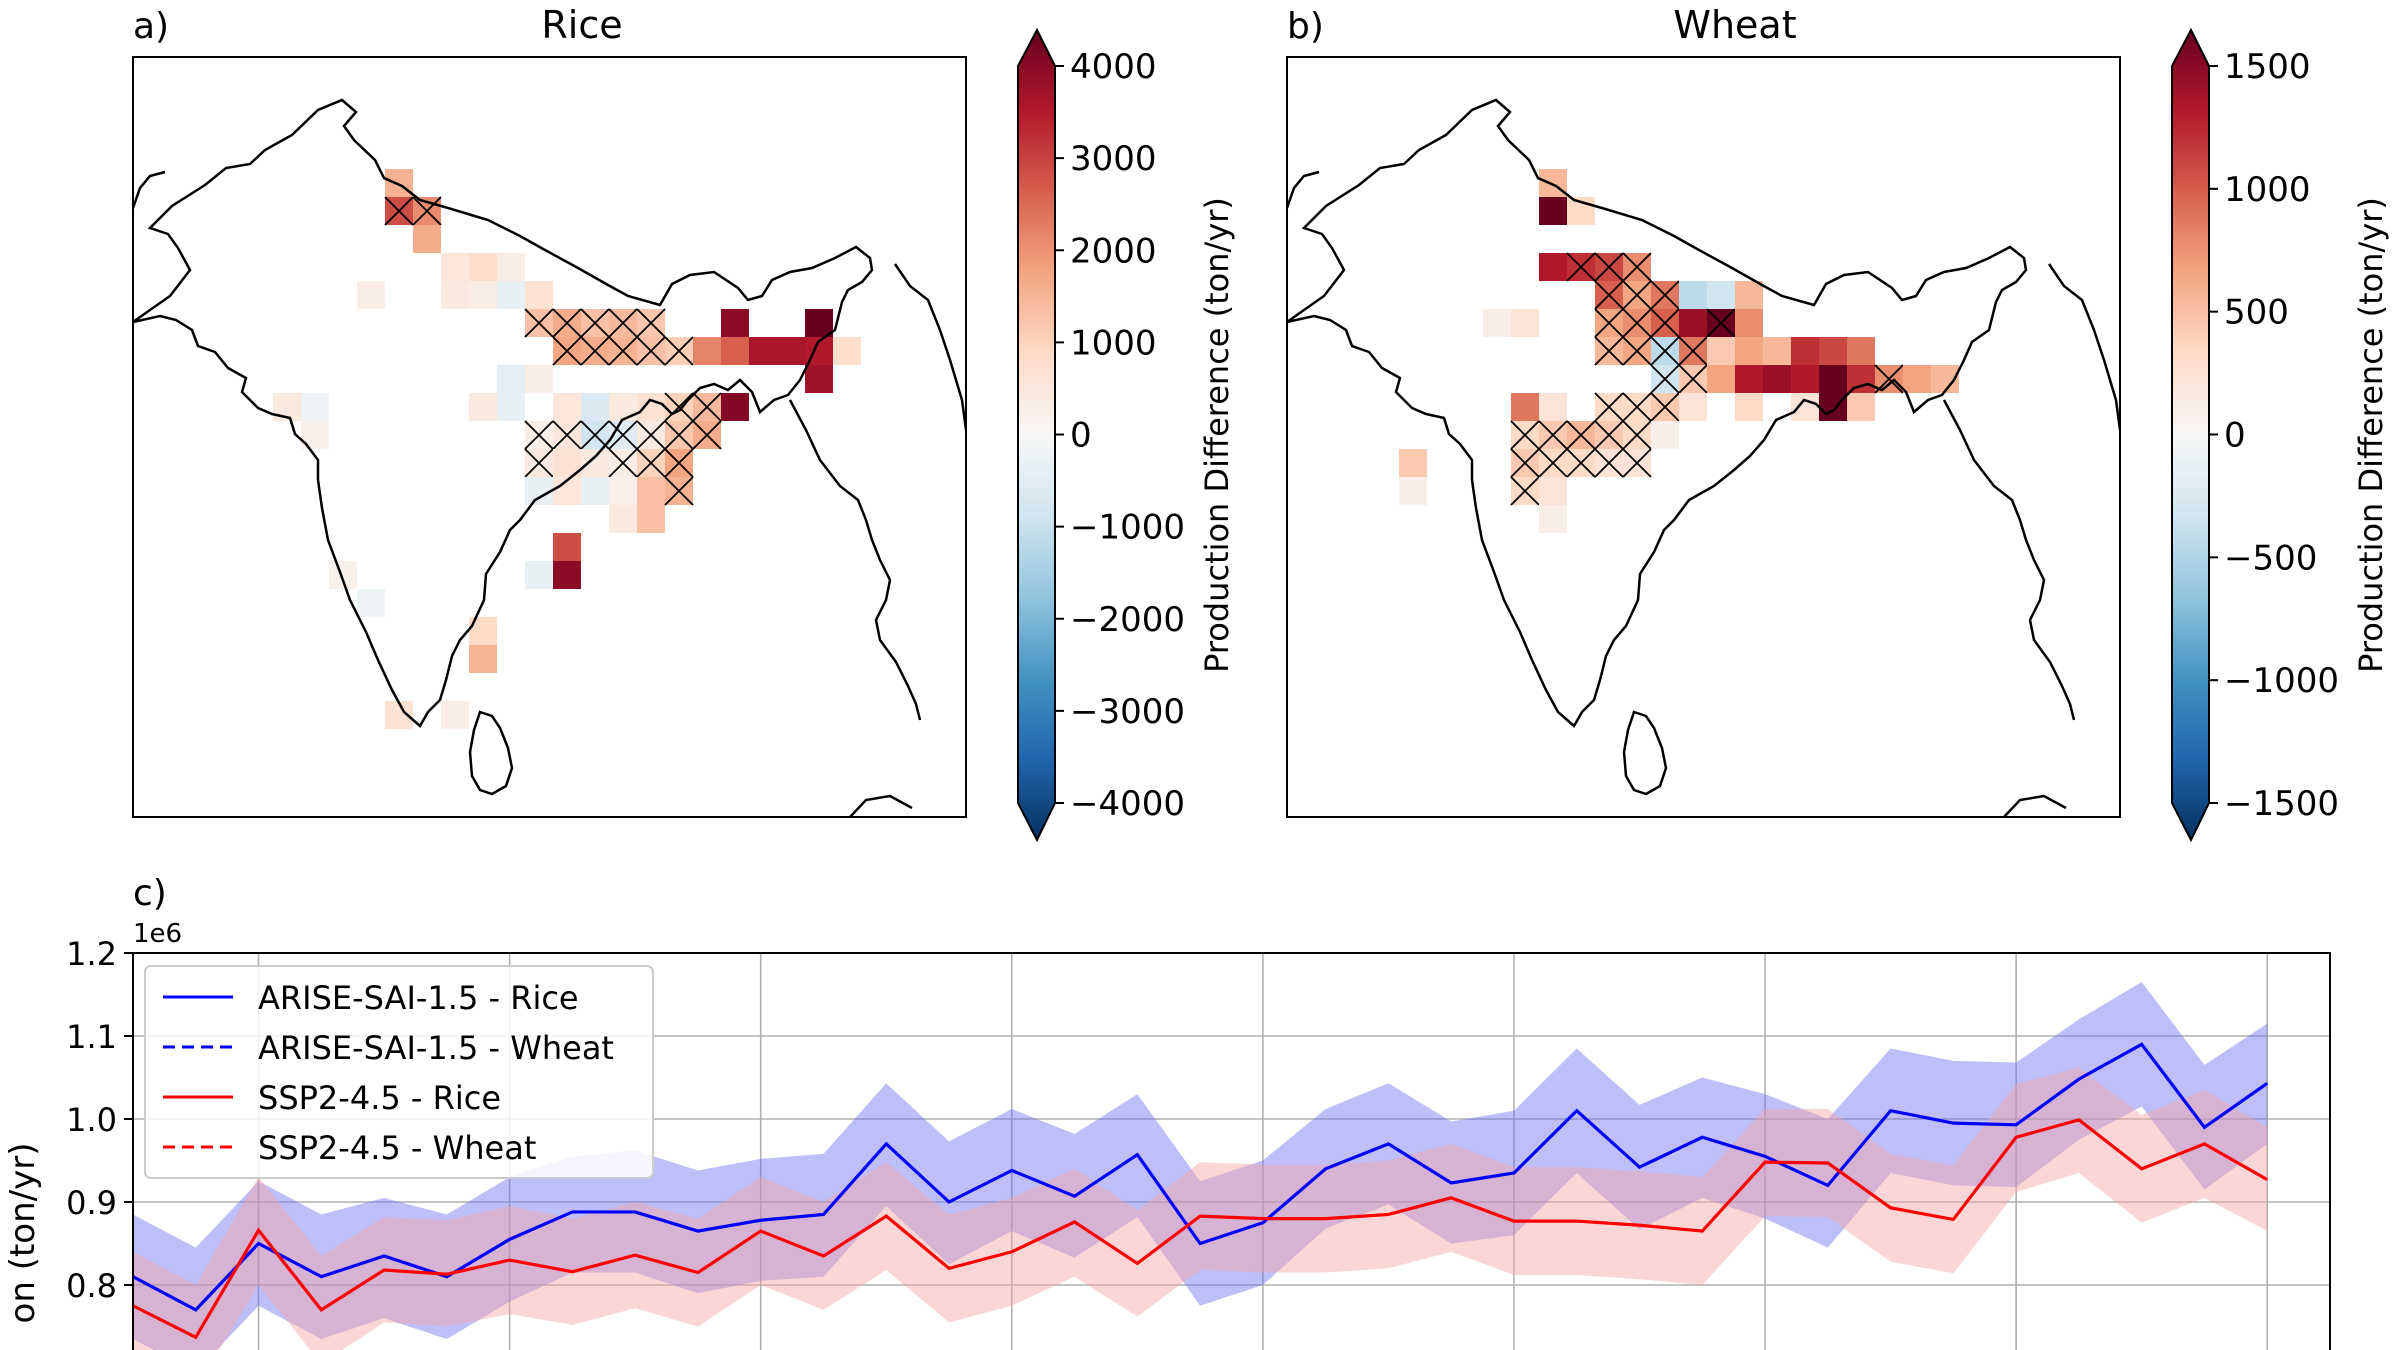  What do you see at coordinates (23, 1233) in the screenshot?
I see `y-axis-label: on (ton/yr)` at bounding box center [23, 1233].